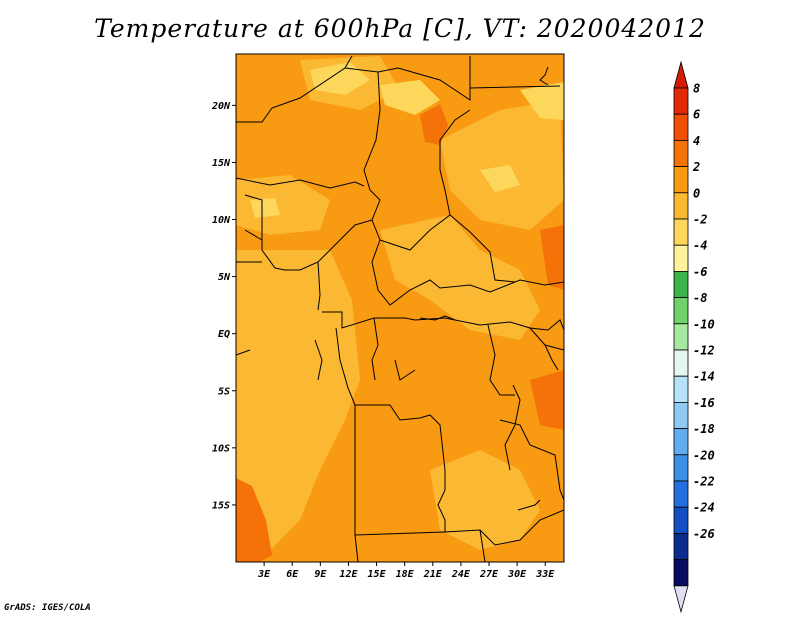  I want to click on colorbar-level-label: -18, so click(704, 429).